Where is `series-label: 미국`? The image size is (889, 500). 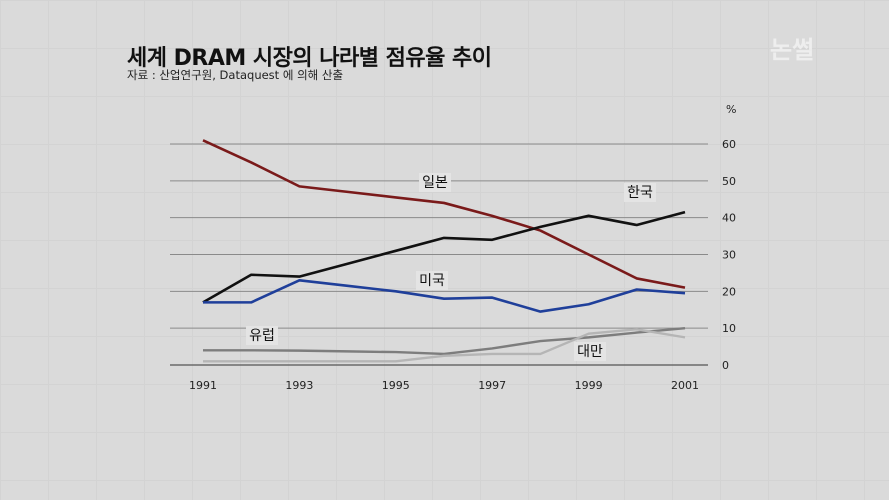
series-label: 미국 is located at coordinates (432, 281).